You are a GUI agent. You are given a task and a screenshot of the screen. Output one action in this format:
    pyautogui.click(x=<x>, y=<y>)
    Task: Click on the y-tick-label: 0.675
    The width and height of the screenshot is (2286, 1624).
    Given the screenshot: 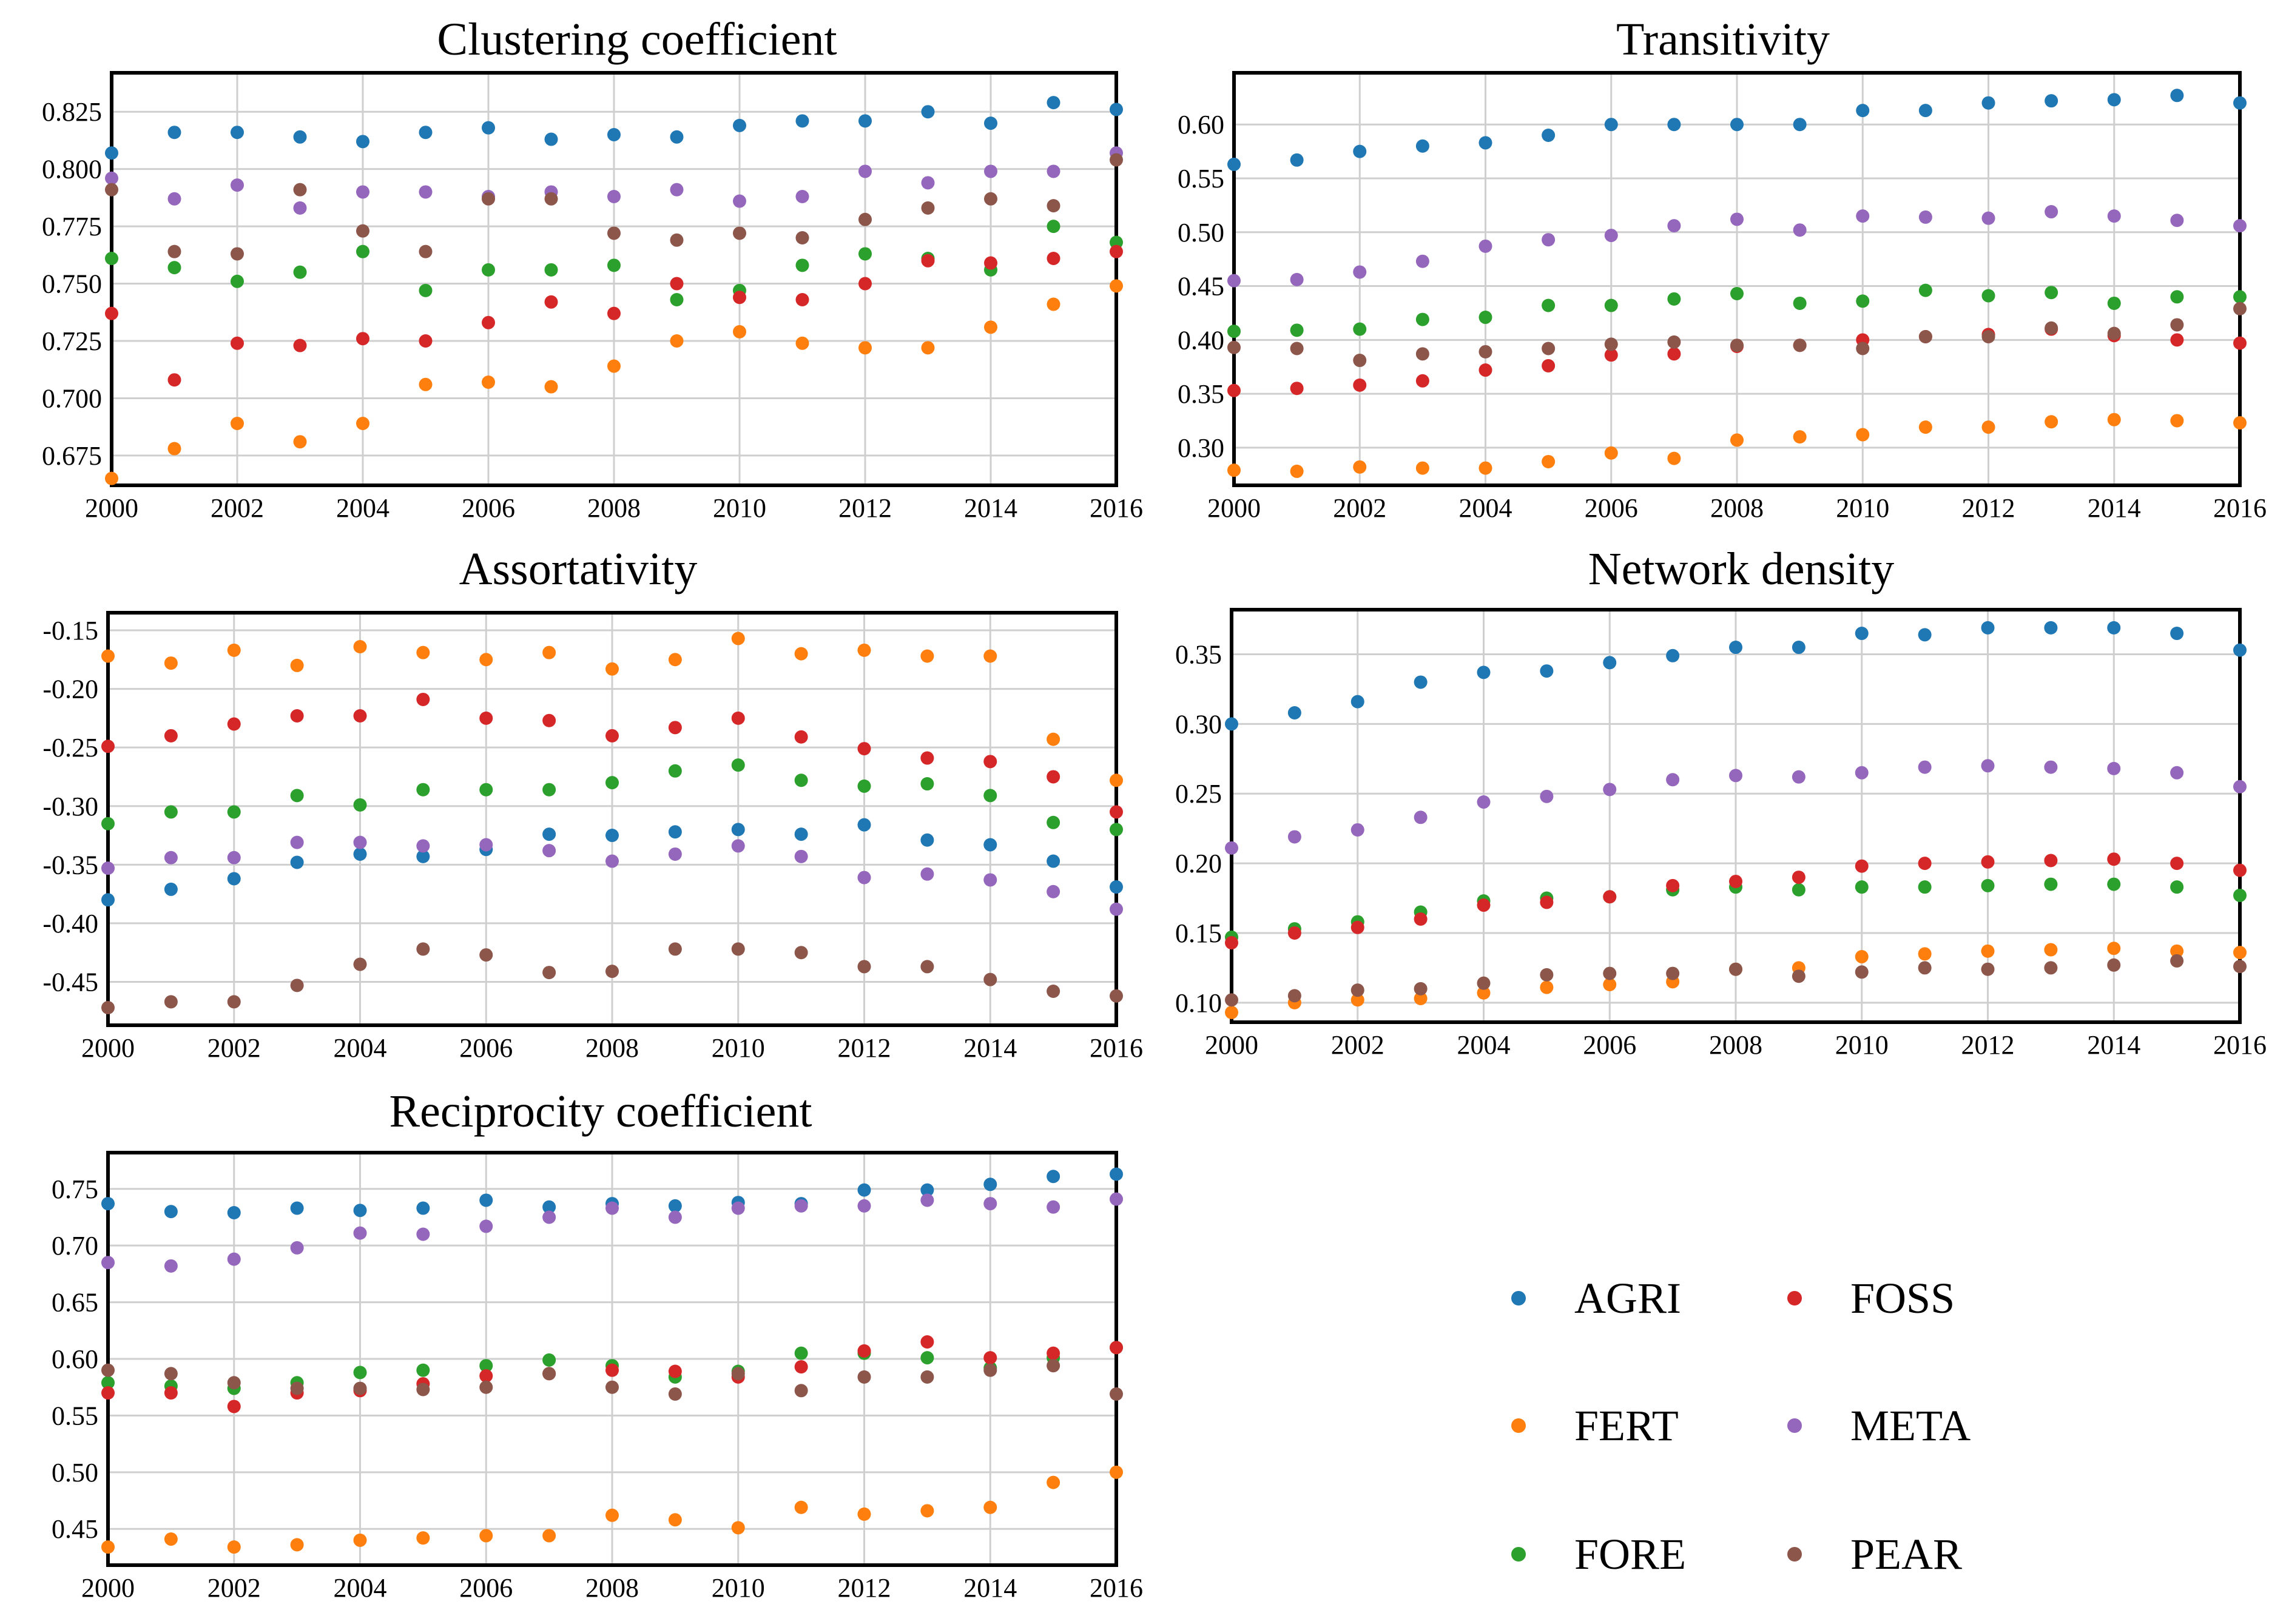 What is the action you would take?
    pyautogui.click(x=72, y=456)
    